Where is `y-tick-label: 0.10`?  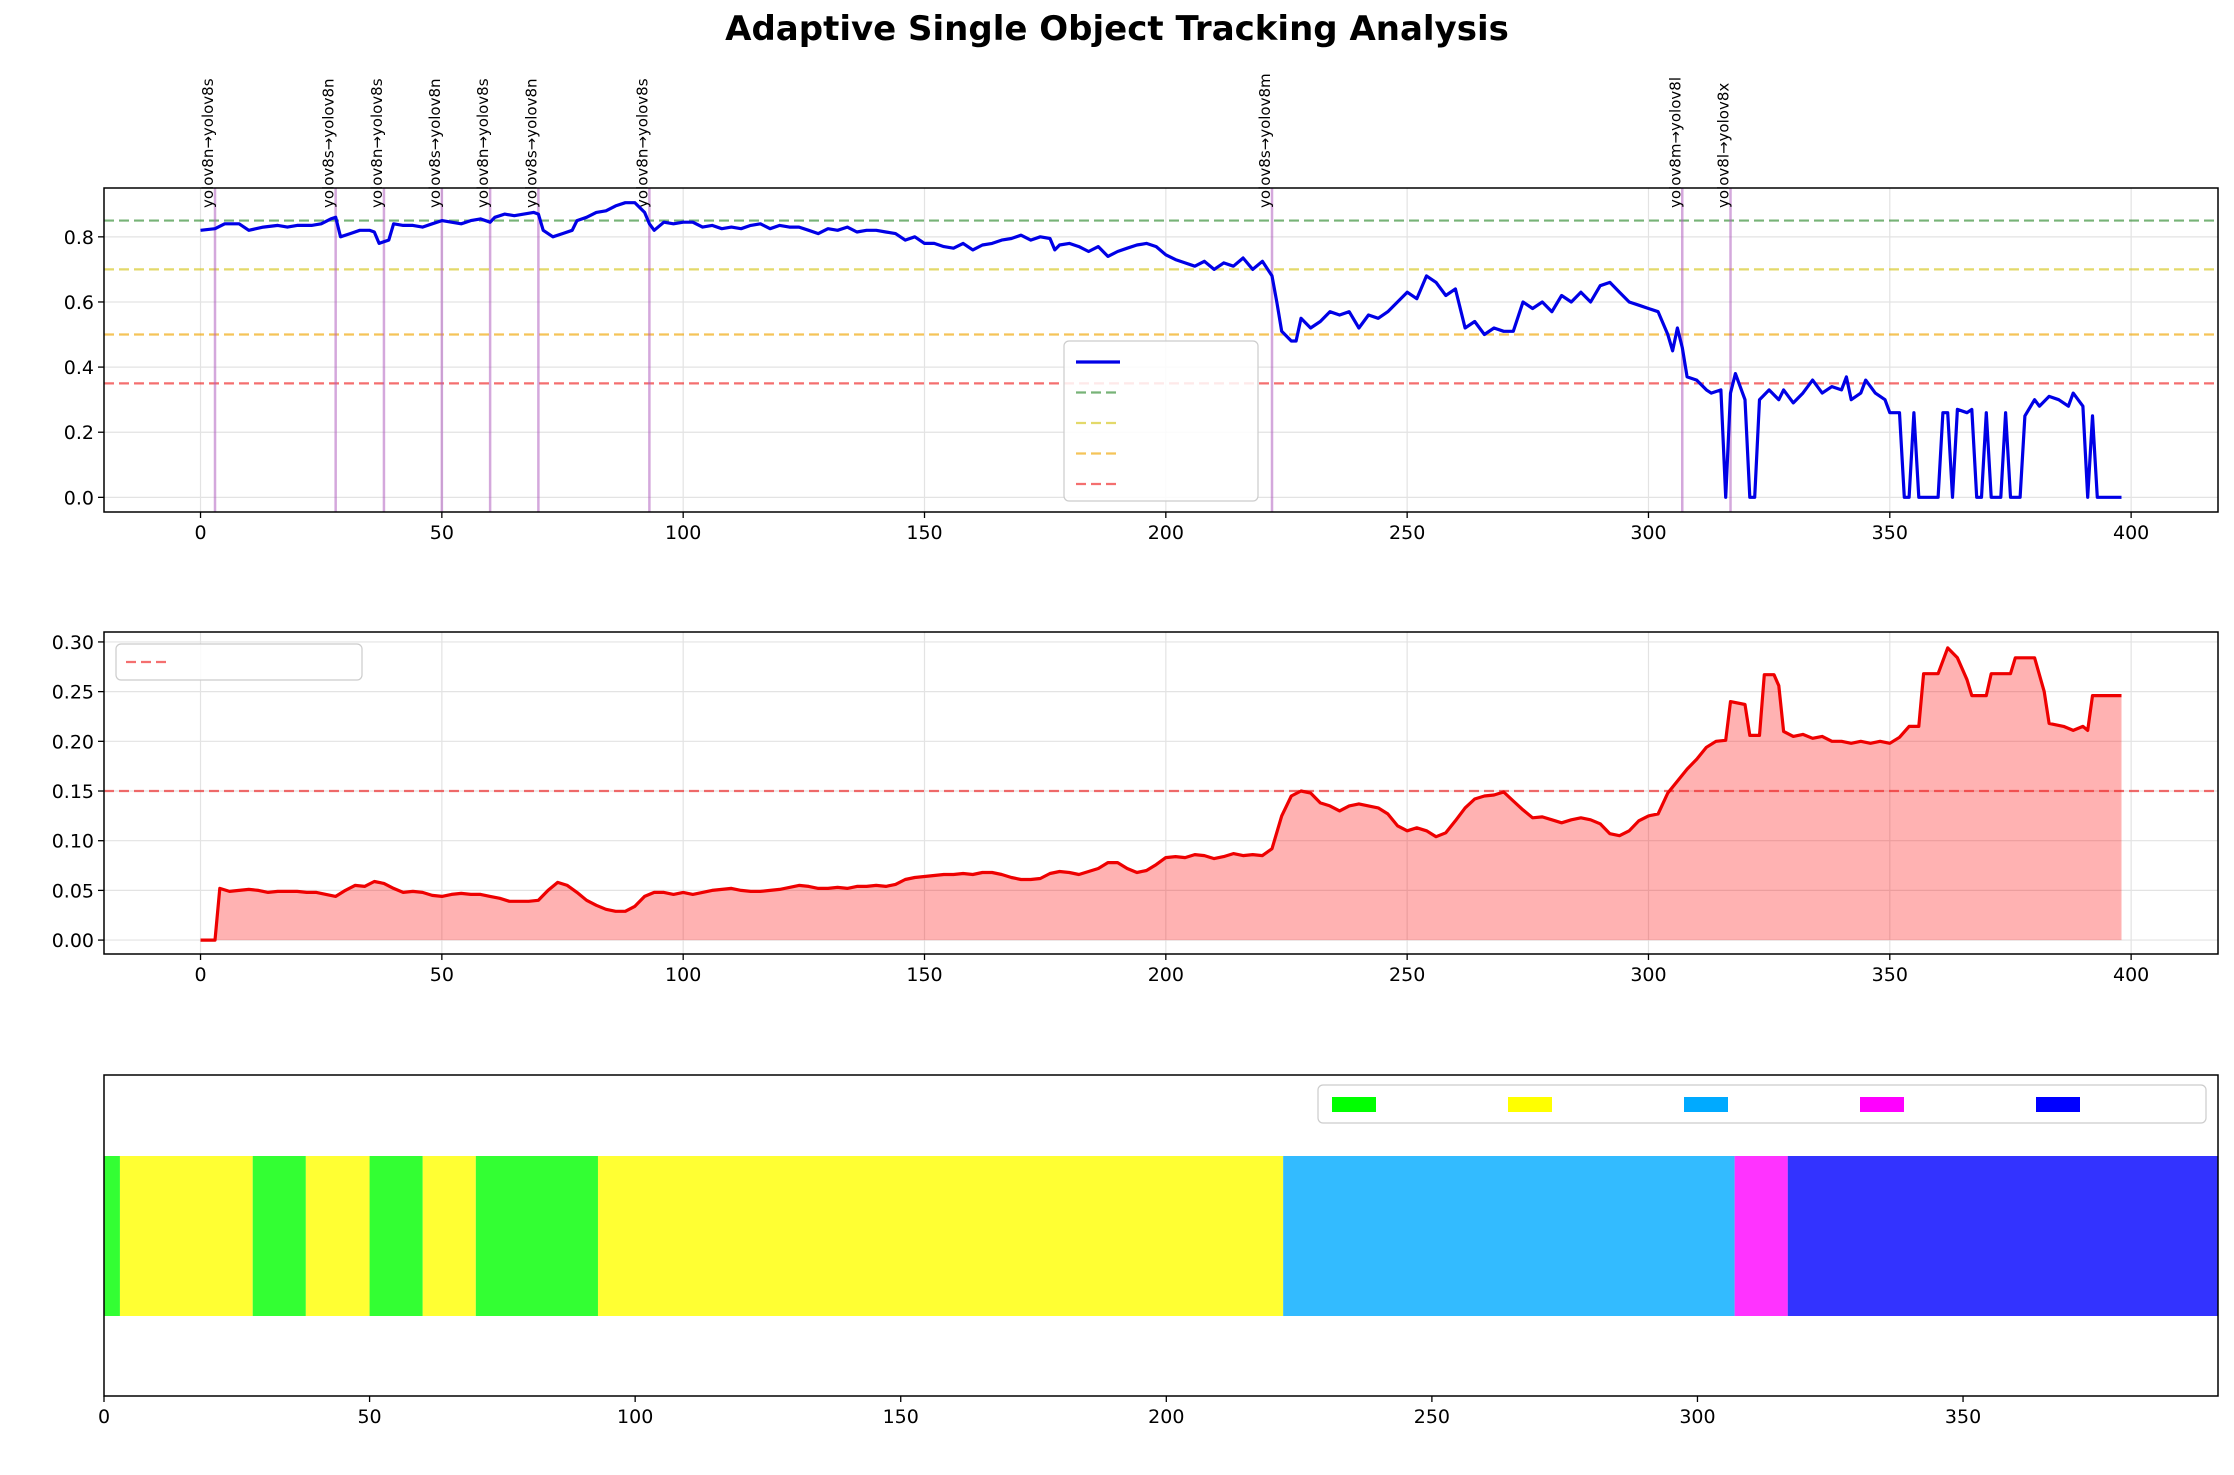 y-tick-label: 0.10 is located at coordinates (73, 842).